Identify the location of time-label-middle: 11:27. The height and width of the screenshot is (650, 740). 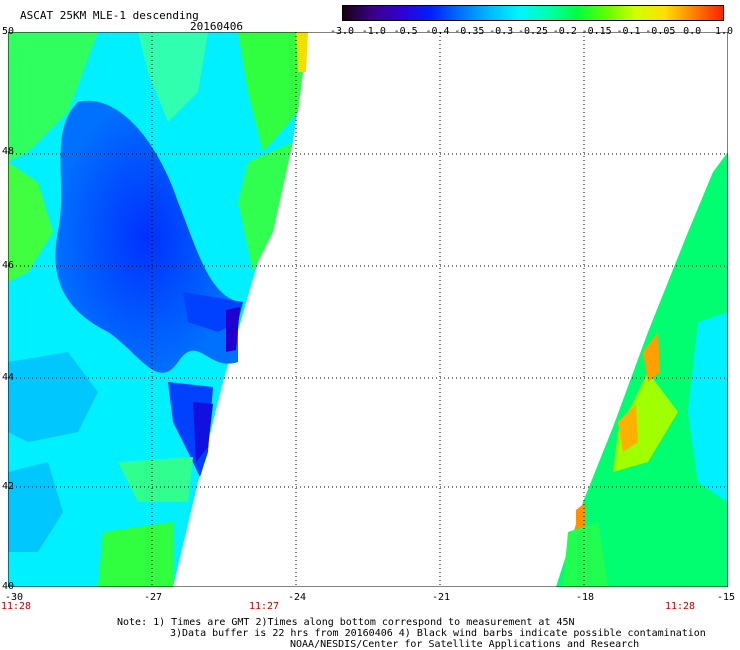
(264, 606).